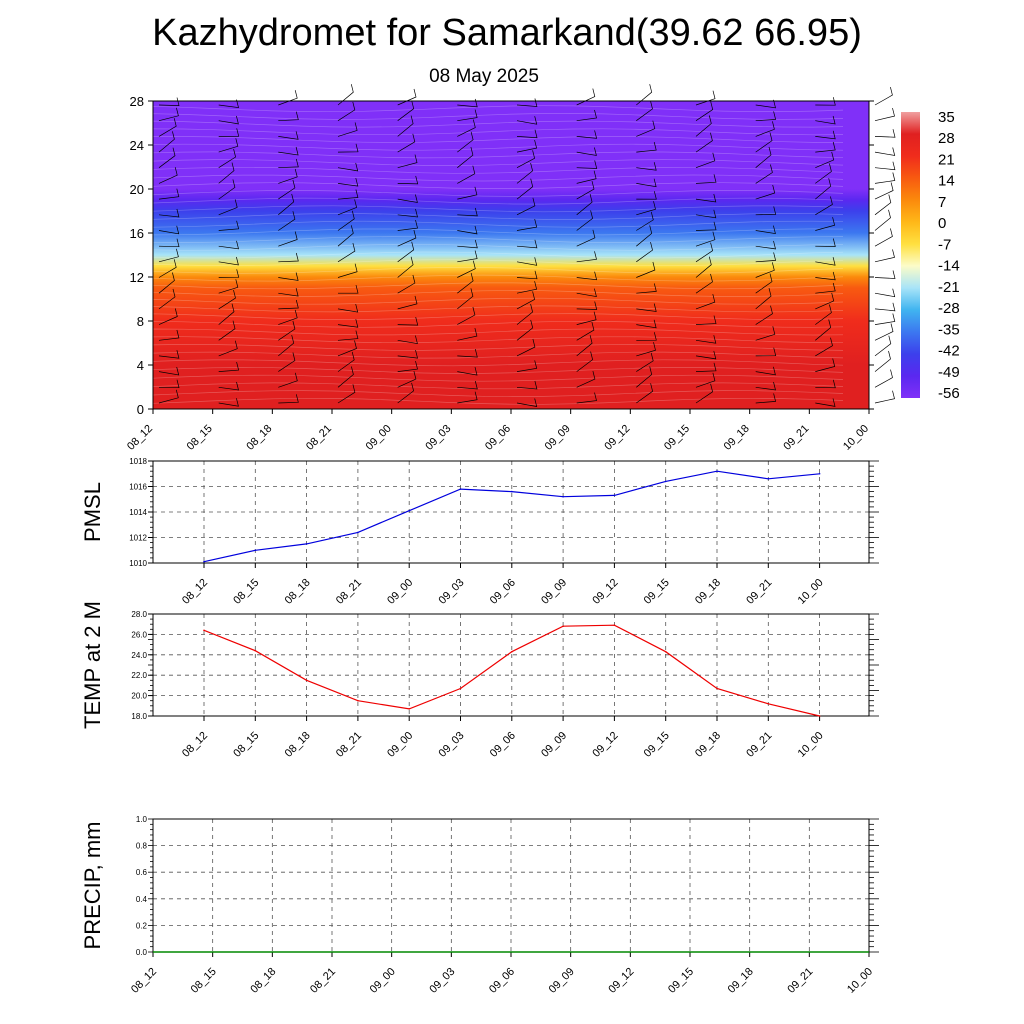  What do you see at coordinates (137, 145) in the screenshot?
I see `y-tick-label: 24` at bounding box center [137, 145].